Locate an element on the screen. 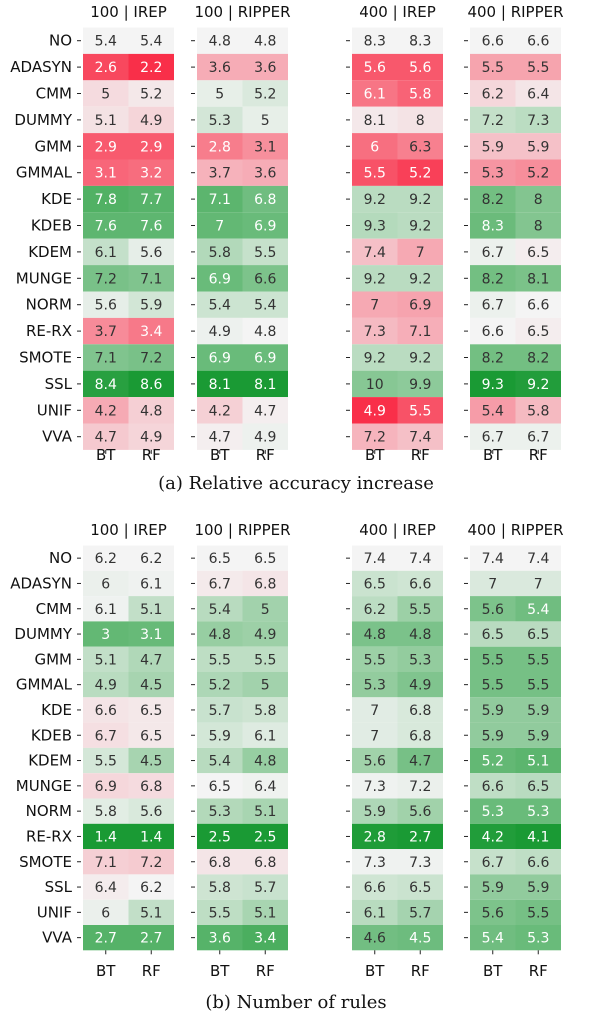 The height and width of the screenshot is (1018, 592). cell-value-label: 8.1 is located at coordinates (265, 385).